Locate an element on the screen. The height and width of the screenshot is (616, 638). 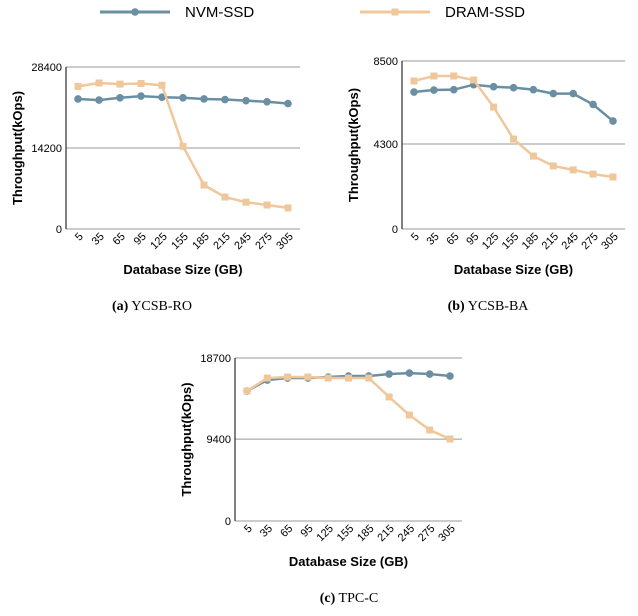
caption-label: (b) is located at coordinates (456, 306).